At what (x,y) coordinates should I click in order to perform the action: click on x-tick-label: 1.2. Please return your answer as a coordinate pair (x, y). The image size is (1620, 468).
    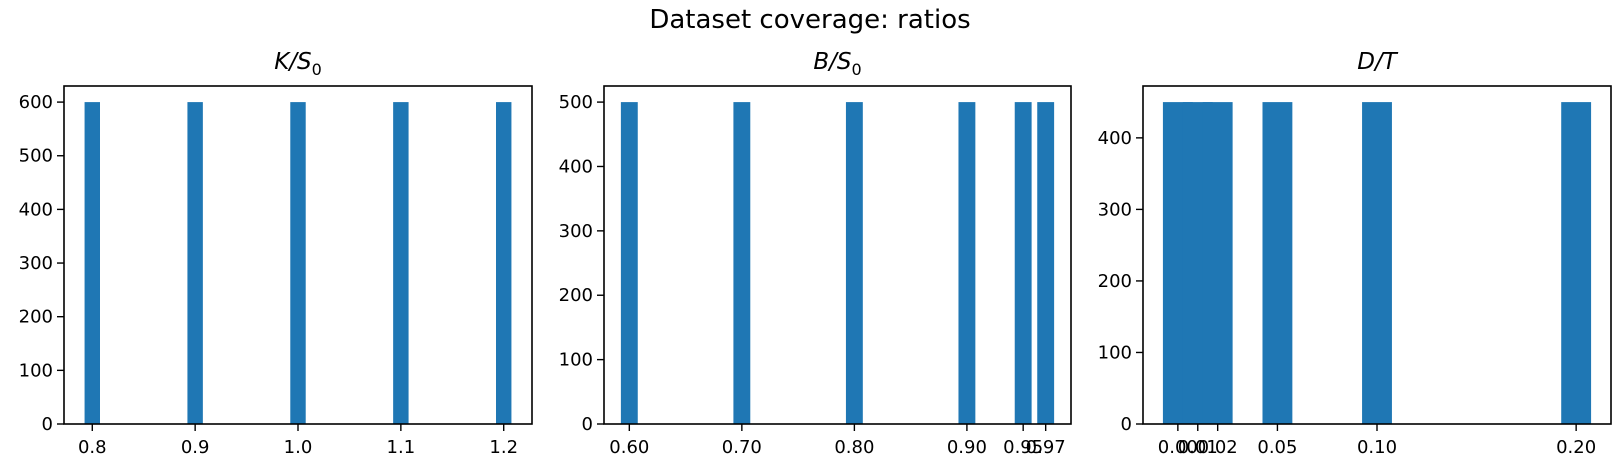
    Looking at the image, I should click on (503, 447).